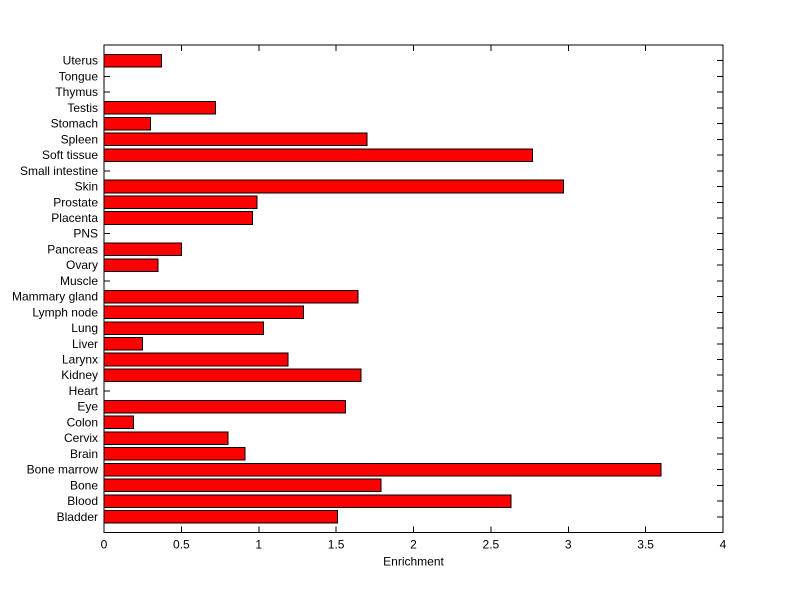  I want to click on bar-placenta, so click(178, 218).